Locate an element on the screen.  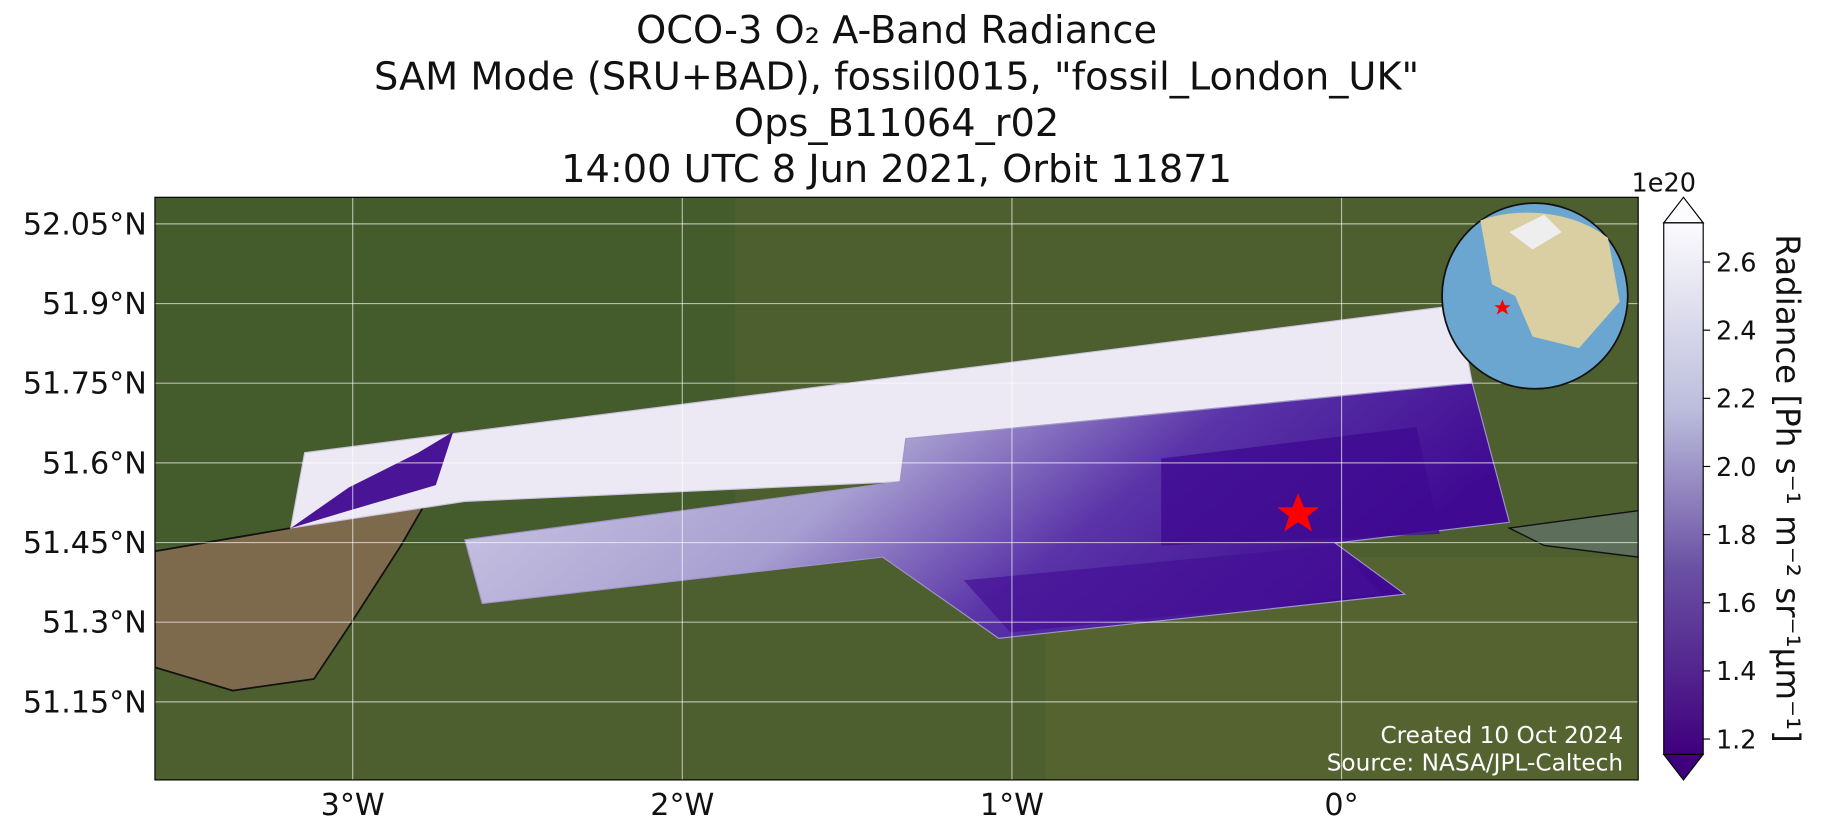
y-tick-label: 51.6°N is located at coordinates (94, 463).